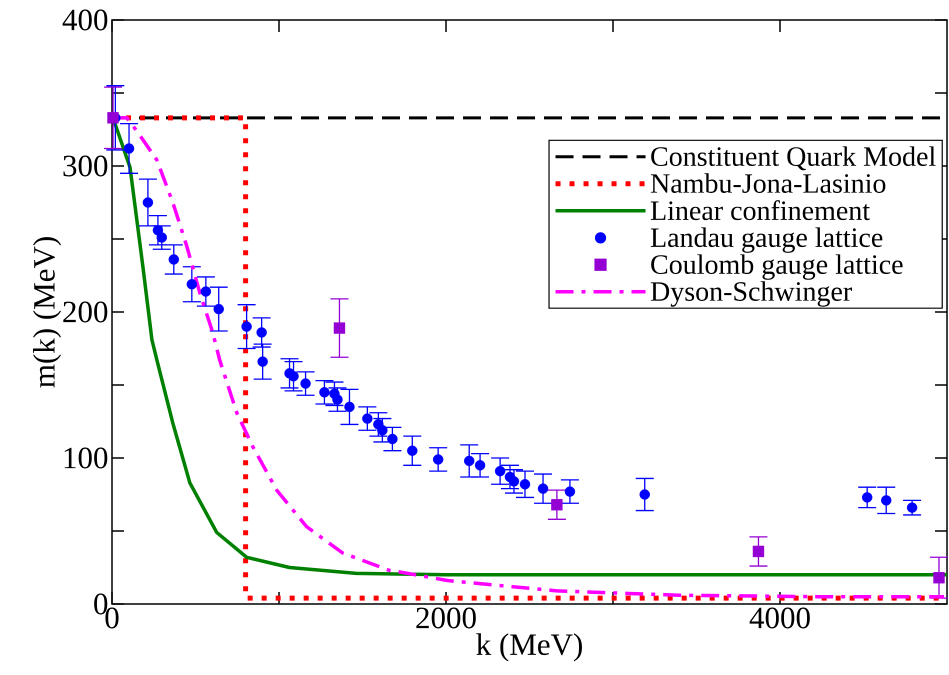 This screenshot has height=675, width=949. What do you see at coordinates (780, 618) in the screenshot?
I see `x-tick-label: 4000` at bounding box center [780, 618].